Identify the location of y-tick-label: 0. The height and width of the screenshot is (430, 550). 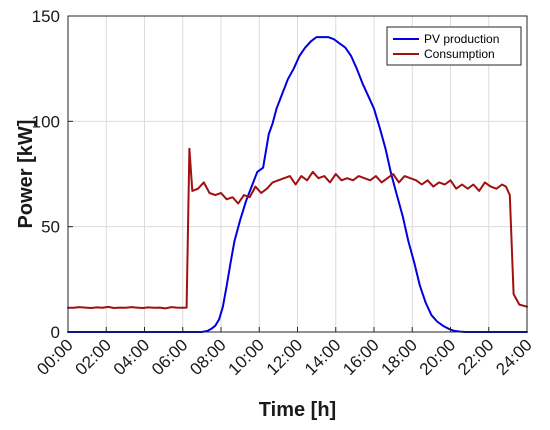
(55, 332).